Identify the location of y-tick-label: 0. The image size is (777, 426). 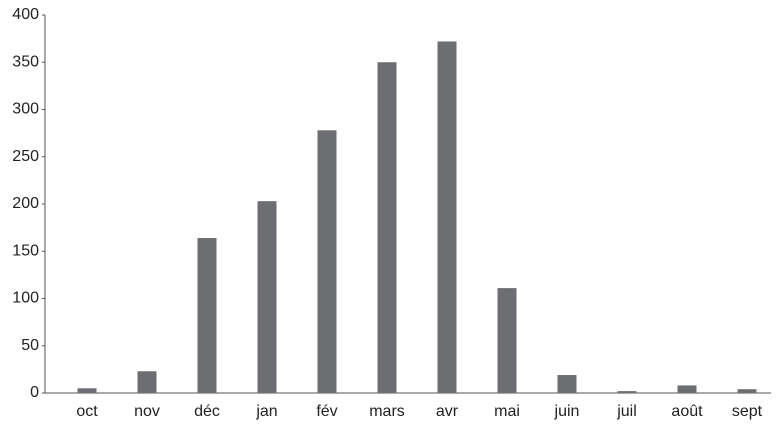
(34, 392).